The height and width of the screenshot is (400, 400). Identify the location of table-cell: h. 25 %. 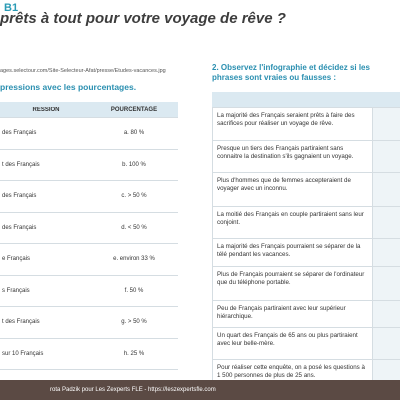
(134, 353).